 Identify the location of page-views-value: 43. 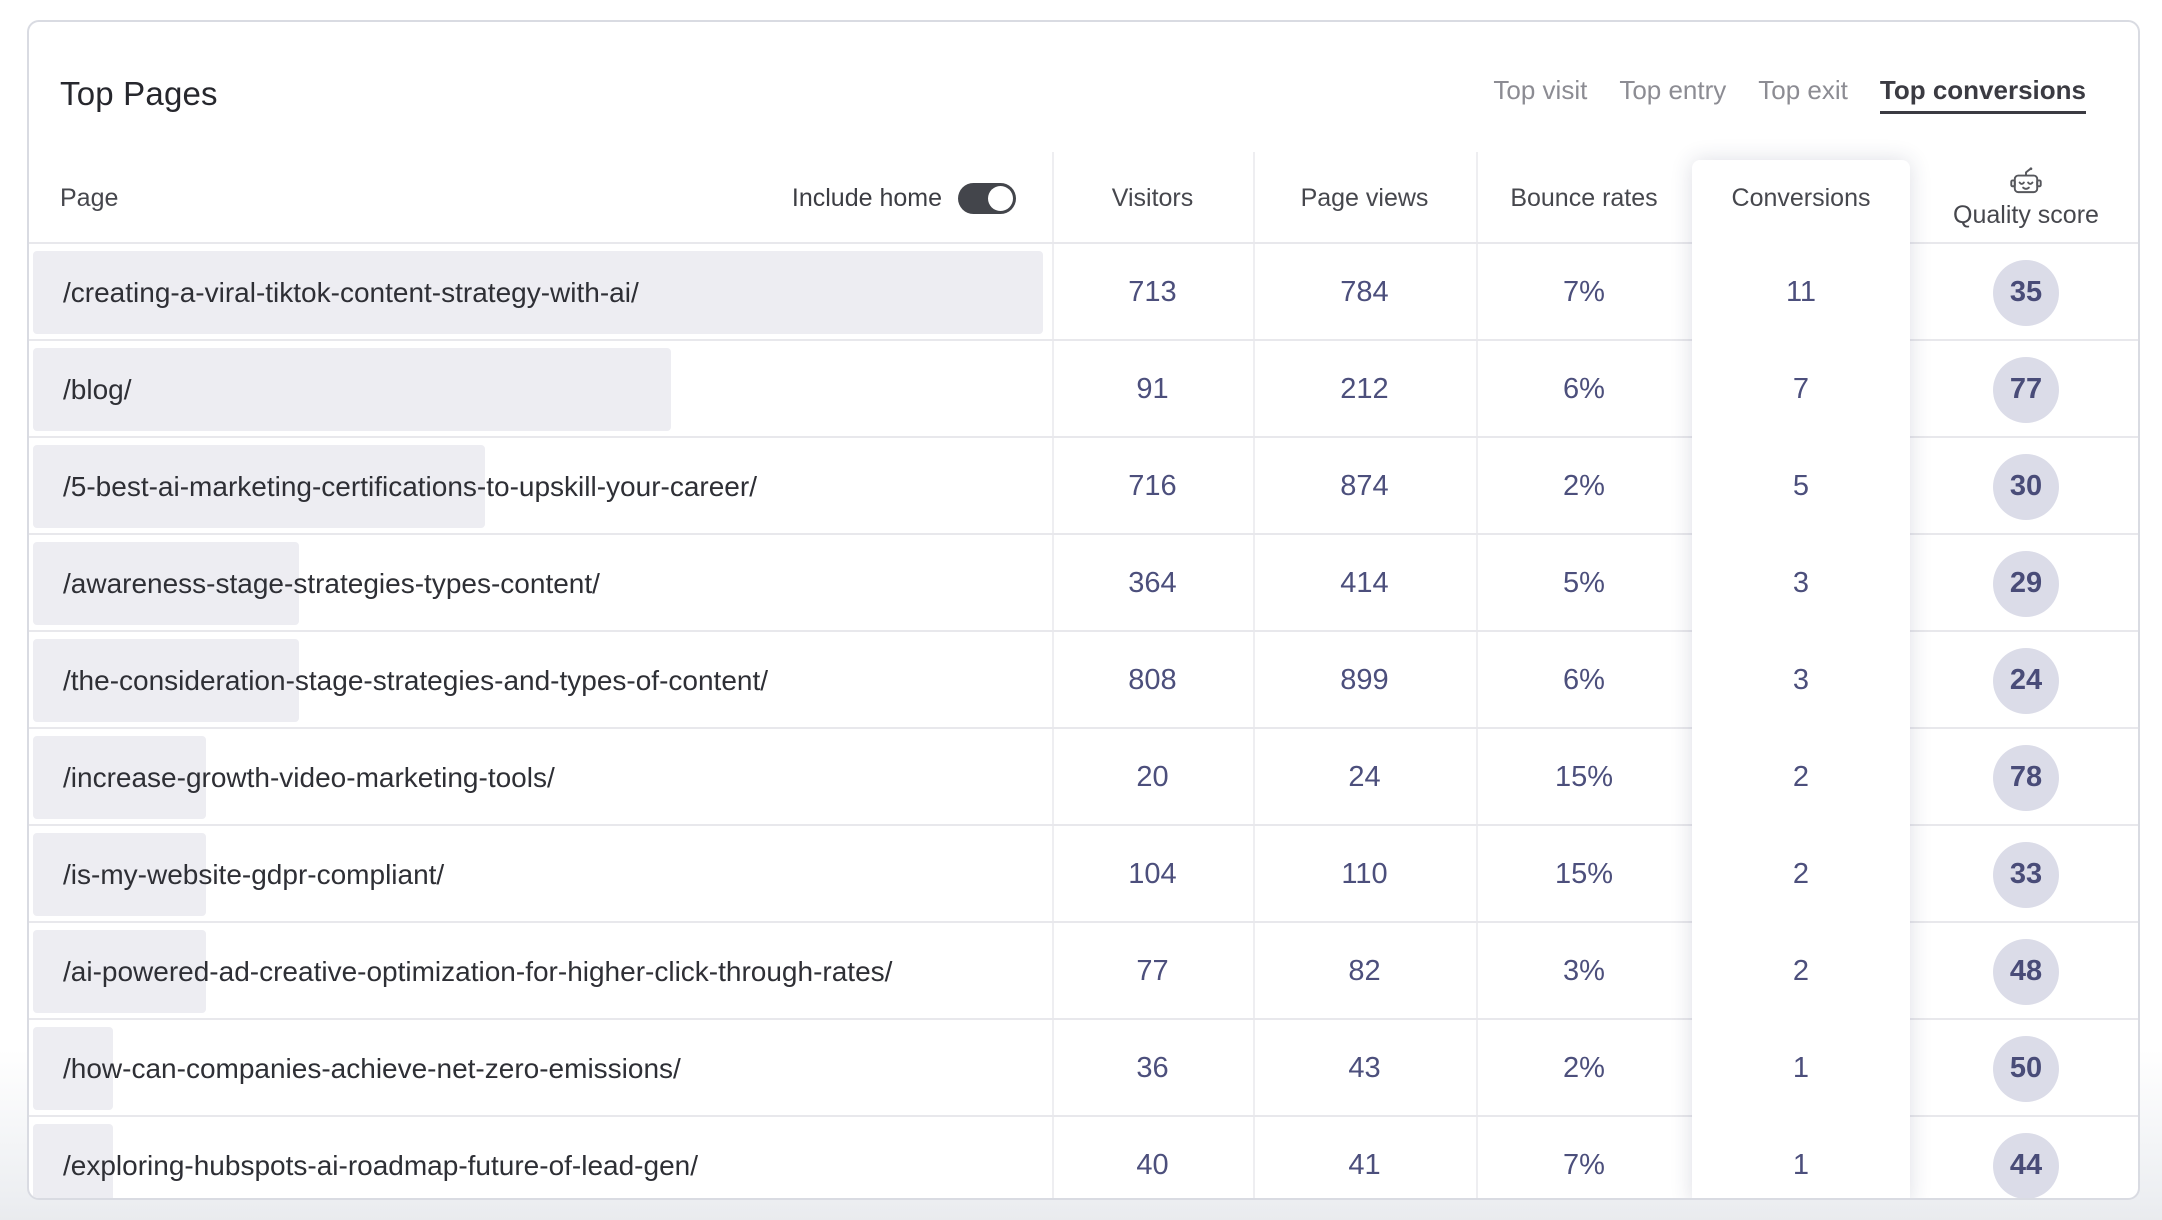
(1364, 1068).